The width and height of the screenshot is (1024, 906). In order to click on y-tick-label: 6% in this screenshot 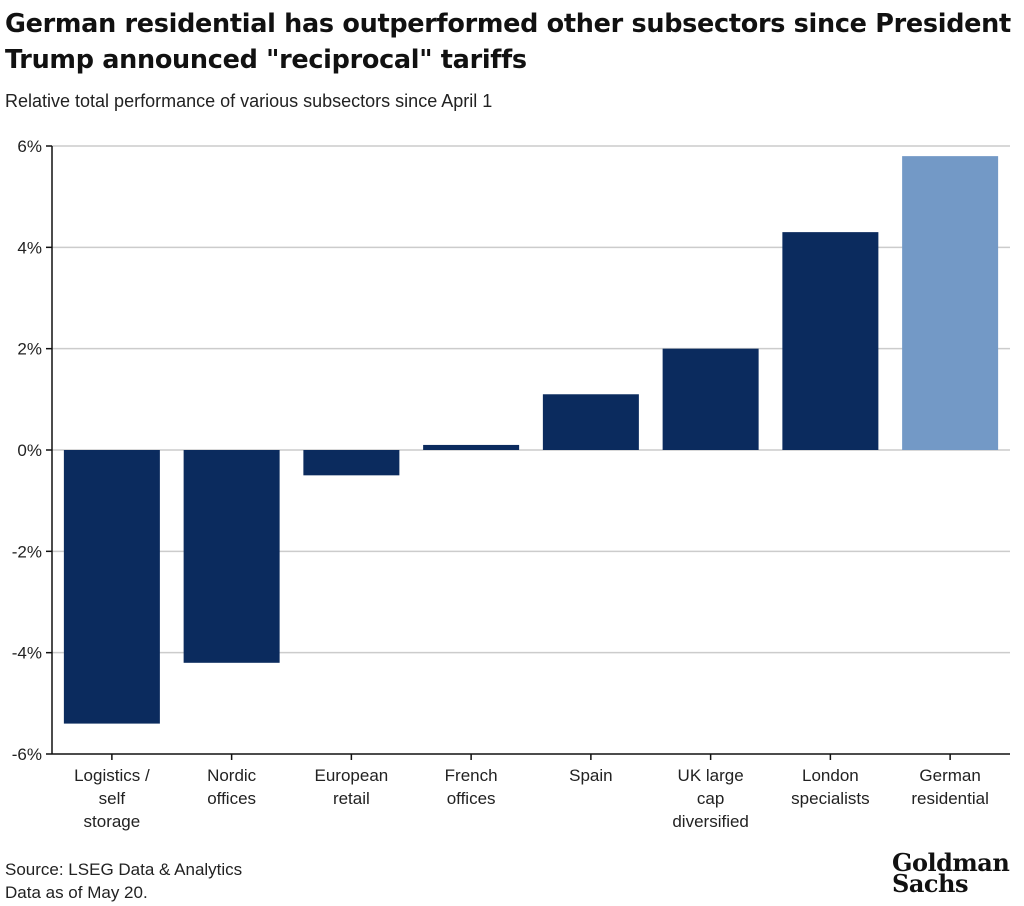, I will do `click(29, 146)`.